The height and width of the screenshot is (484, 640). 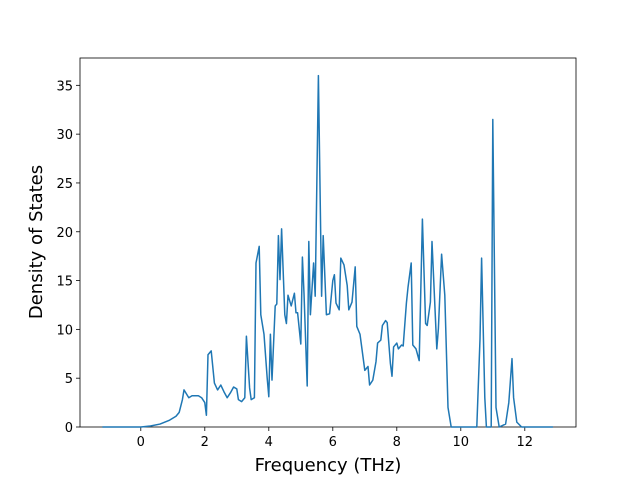 I want to click on y-tick-label: 30, so click(x=64, y=135).